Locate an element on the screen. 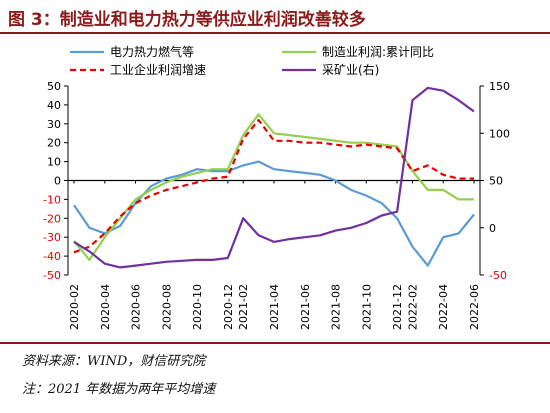  x-tick-label: 2022-04 is located at coordinates (443, 307).